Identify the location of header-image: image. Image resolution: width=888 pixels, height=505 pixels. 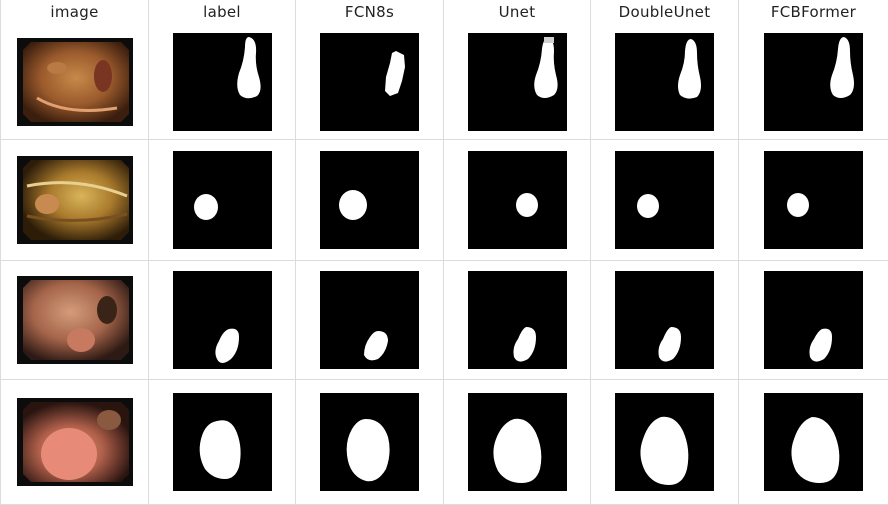
(75, 12).